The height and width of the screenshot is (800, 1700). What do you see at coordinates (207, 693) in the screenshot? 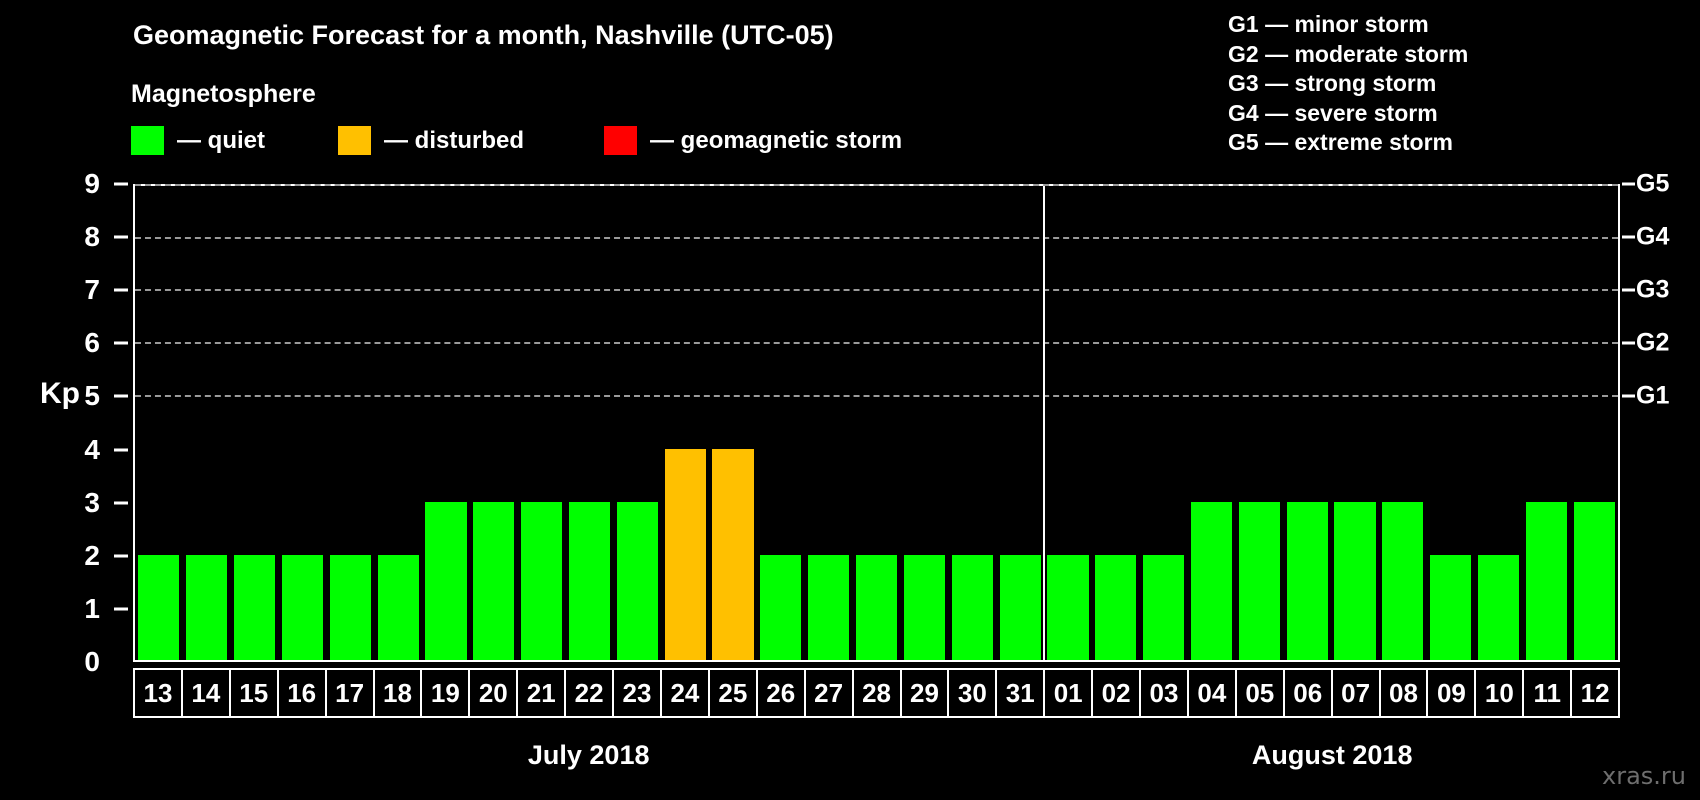
I see `date-label-14: 14` at bounding box center [207, 693].